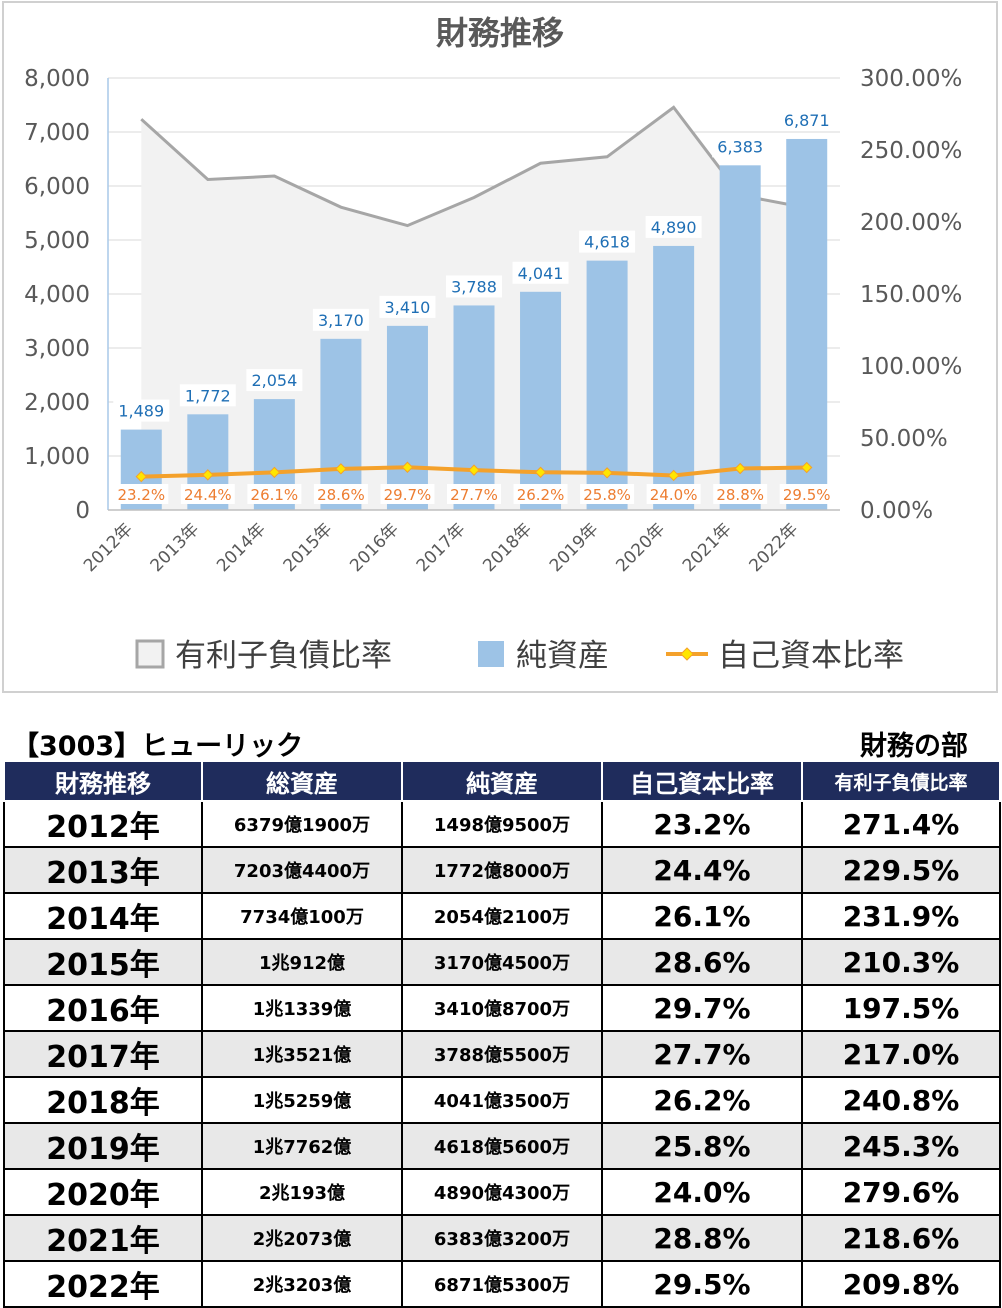 The height and width of the screenshot is (1308, 1002). I want to click on table-header-cell: 純資産, so click(502, 781).